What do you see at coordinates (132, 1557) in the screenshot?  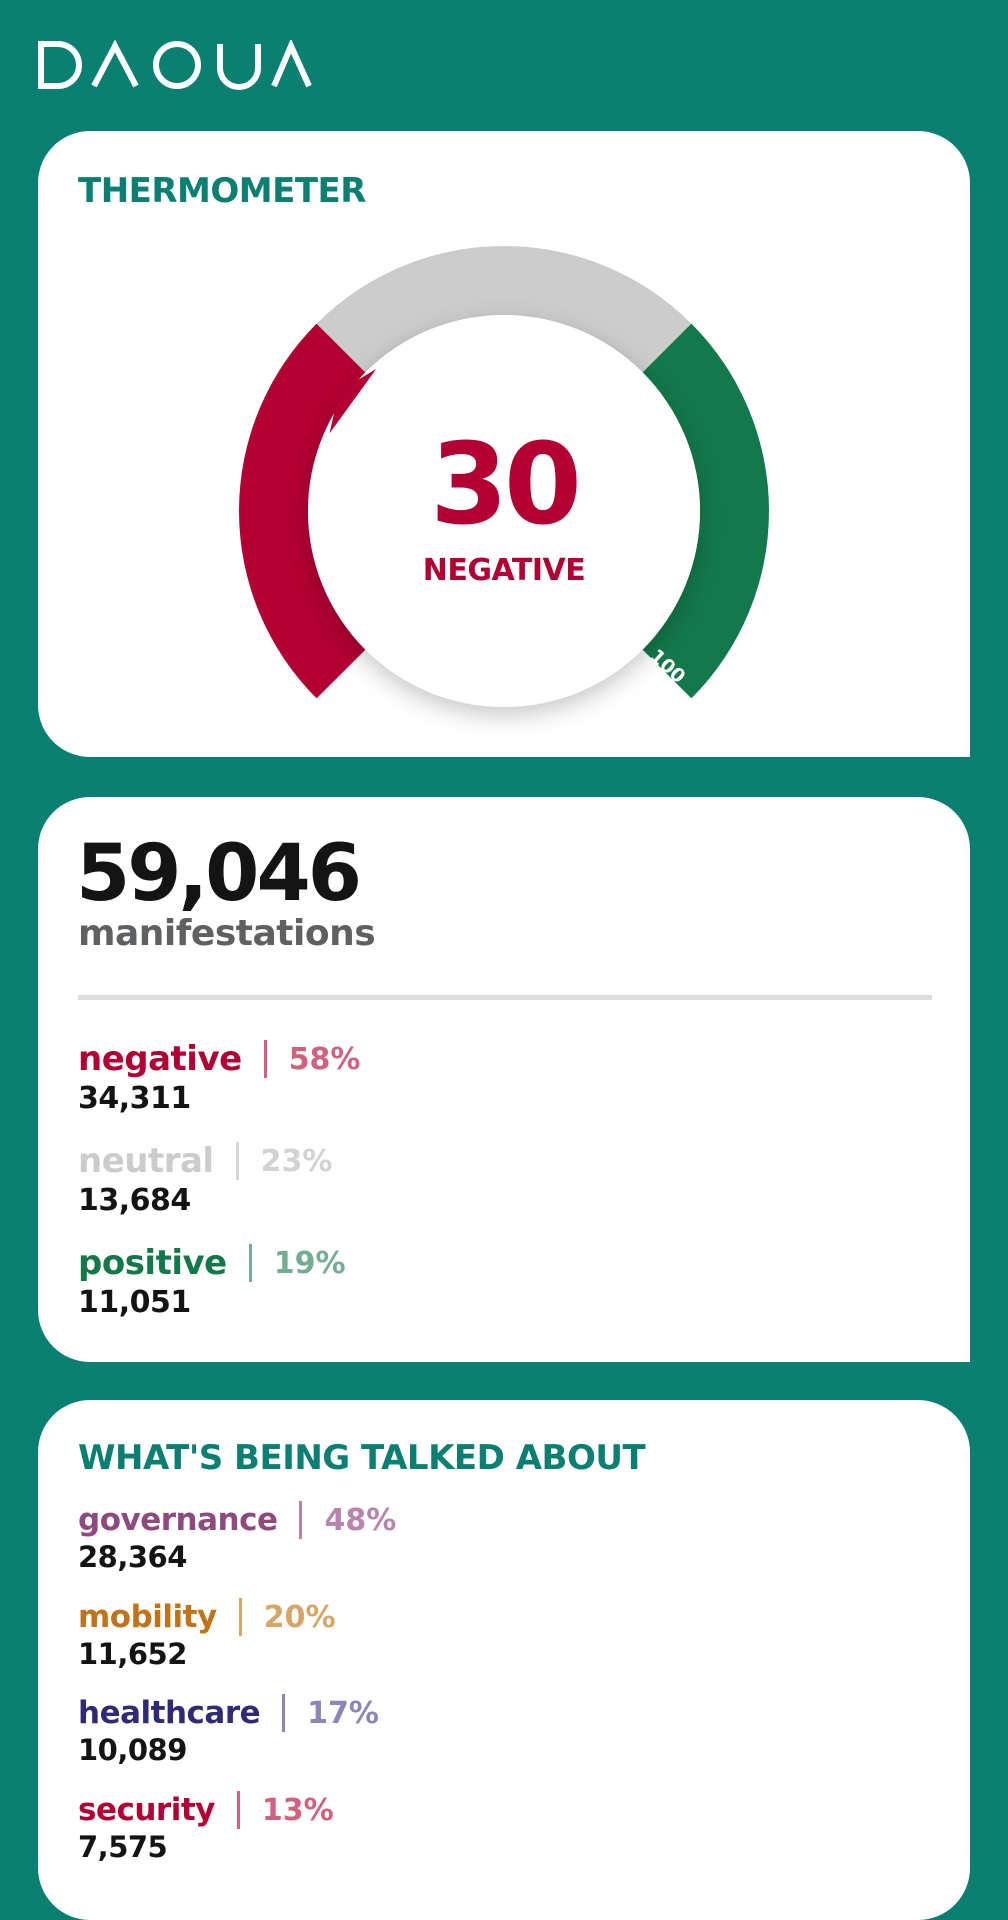 I see `topic-count: 28,364` at bounding box center [132, 1557].